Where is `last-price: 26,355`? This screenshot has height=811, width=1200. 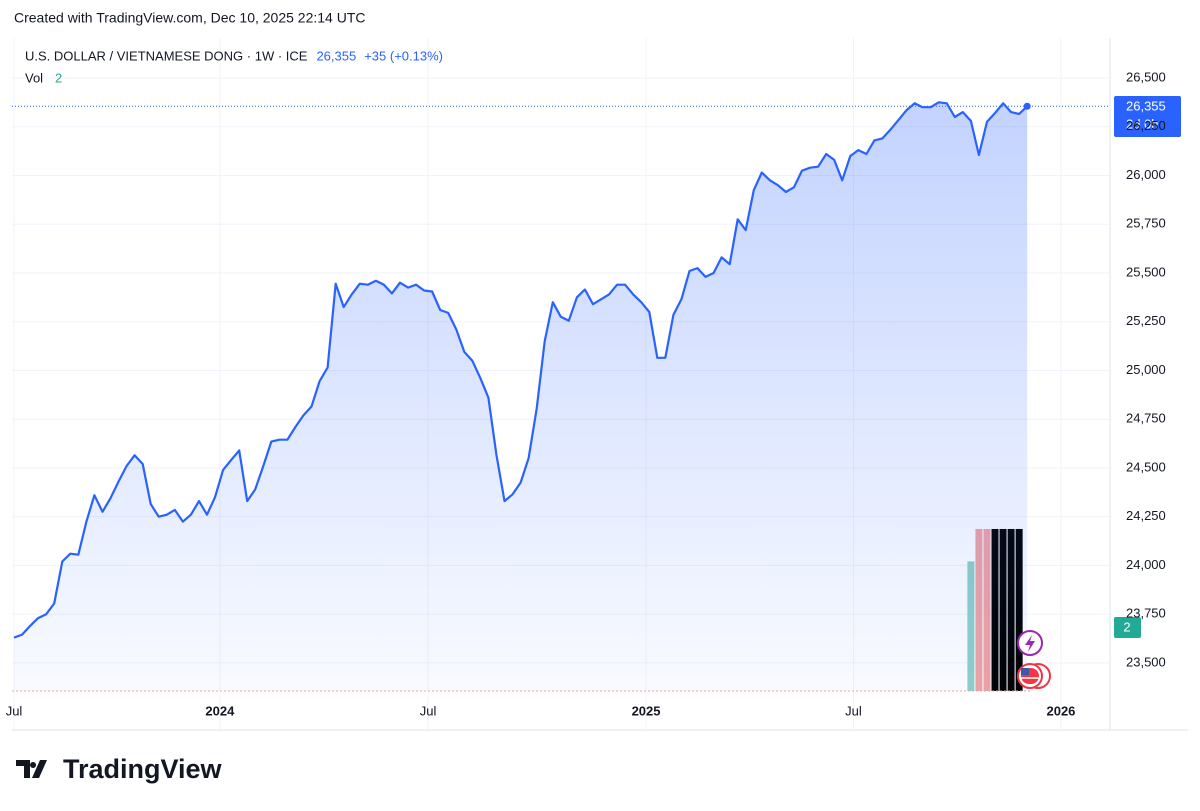
last-price: 26,355 is located at coordinates (336, 55).